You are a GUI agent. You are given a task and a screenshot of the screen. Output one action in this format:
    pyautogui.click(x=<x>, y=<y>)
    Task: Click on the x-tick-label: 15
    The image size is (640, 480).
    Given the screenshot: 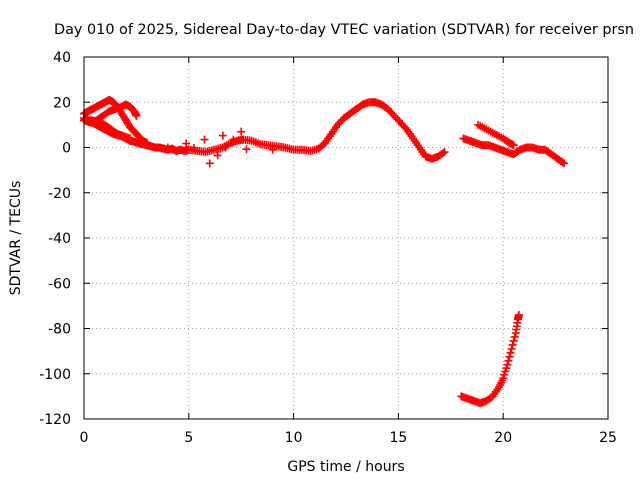 What is the action you would take?
    pyautogui.click(x=398, y=438)
    